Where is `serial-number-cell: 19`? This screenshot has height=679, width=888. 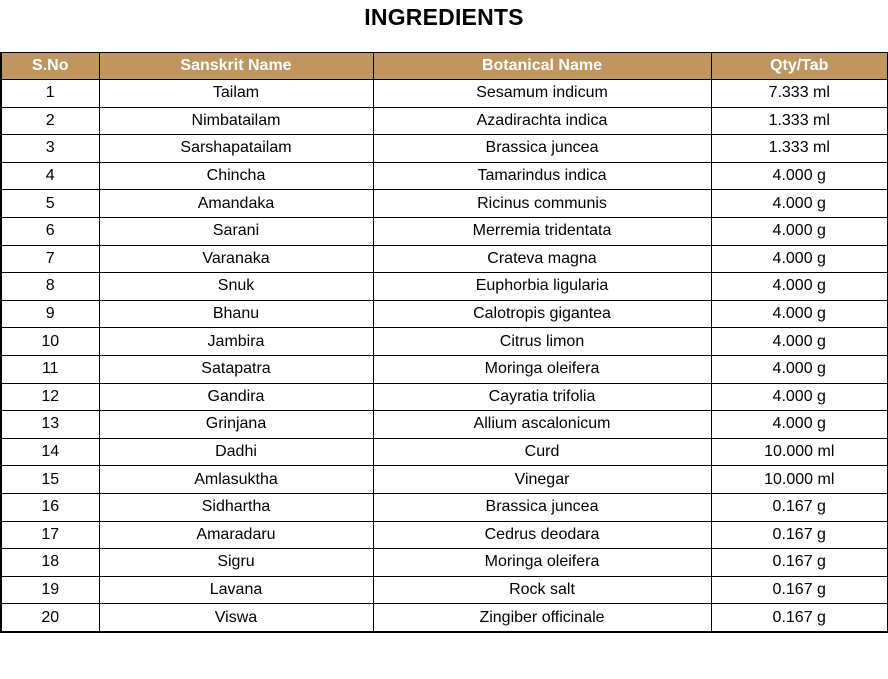
serial-number-cell: 19 is located at coordinates (50, 590).